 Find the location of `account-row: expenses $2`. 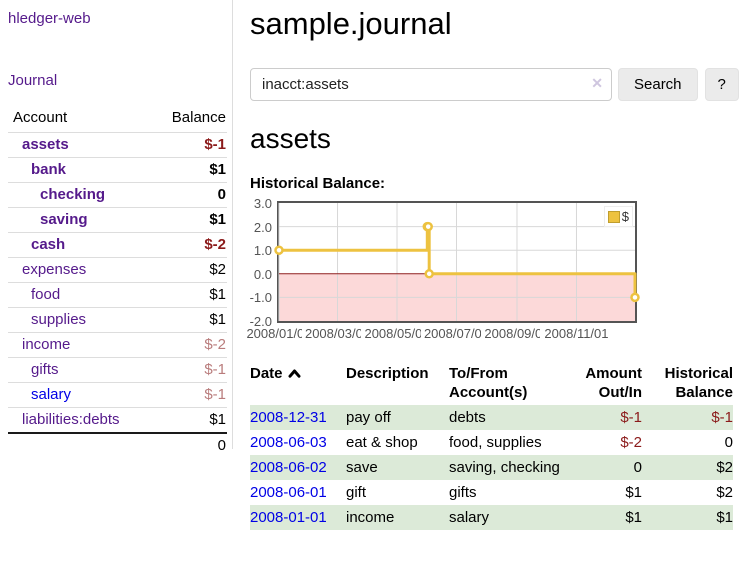

account-row: expenses $2 is located at coordinates (117, 270).